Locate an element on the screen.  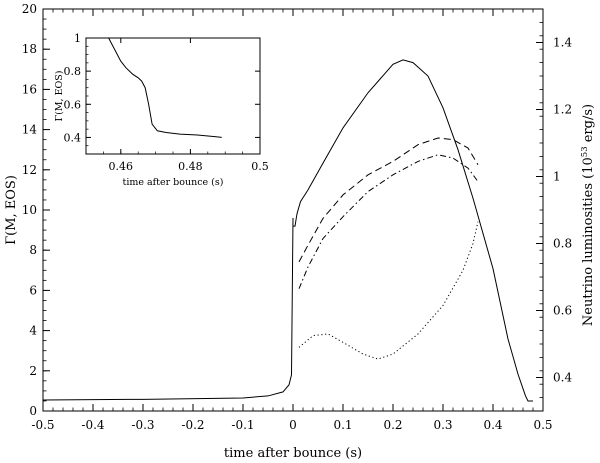
inset-y-axis-title: Γ(M, EOS) is located at coordinates (59, 95).